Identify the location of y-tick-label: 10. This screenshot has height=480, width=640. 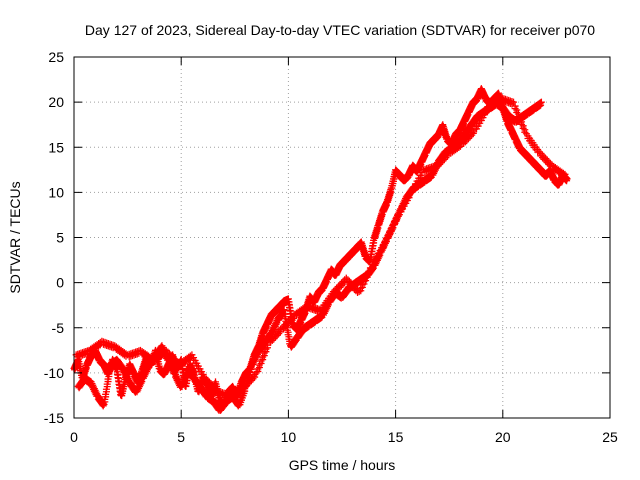
(56, 192).